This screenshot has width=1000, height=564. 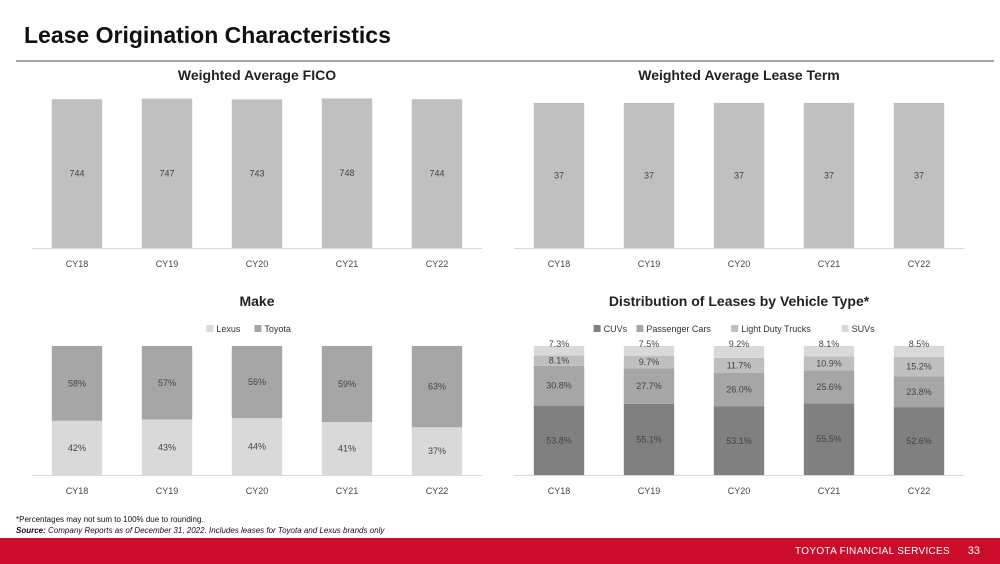 I want to click on vehicle-tick-label-0: CY18, so click(x=559, y=491).